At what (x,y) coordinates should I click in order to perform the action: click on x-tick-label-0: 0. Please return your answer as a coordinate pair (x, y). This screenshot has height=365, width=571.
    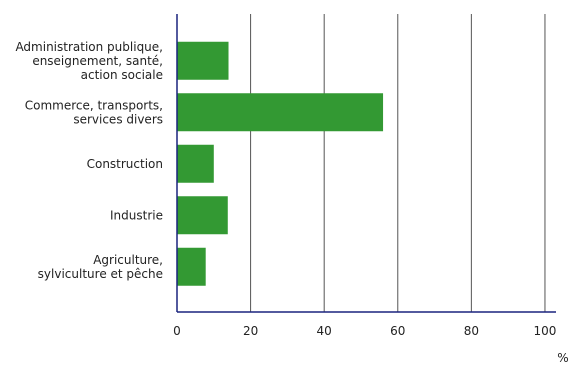
    Looking at the image, I should click on (177, 331).